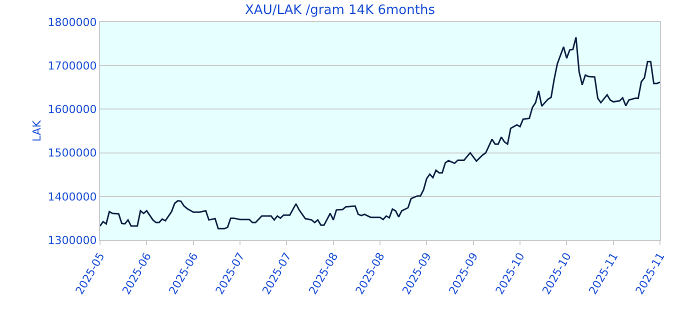 The height and width of the screenshot is (320, 680). What do you see at coordinates (72, 109) in the screenshot?
I see `y-tick-label: 1600000` at bounding box center [72, 109].